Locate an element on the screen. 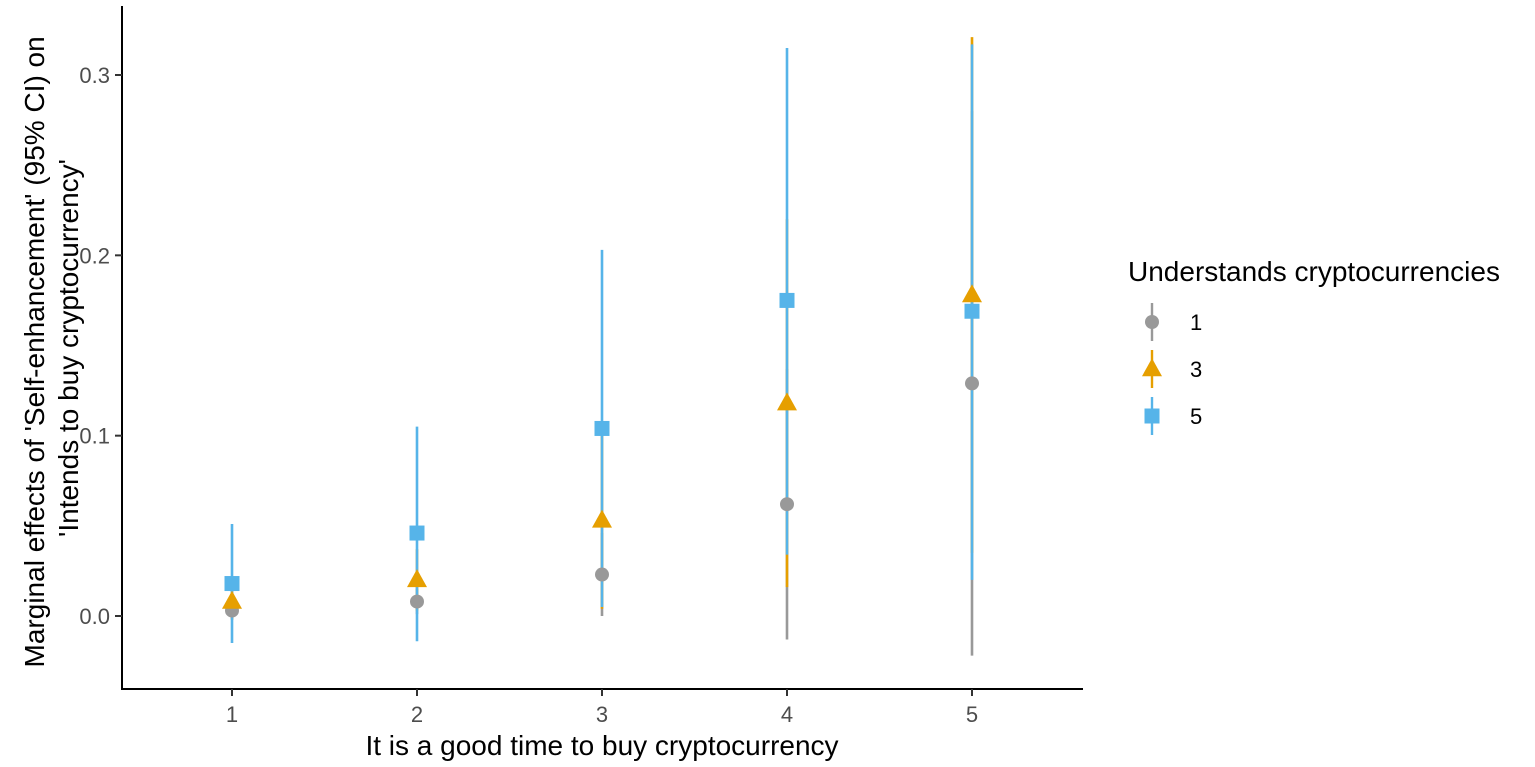  legend-item: 1 is located at coordinates (1173, 322).